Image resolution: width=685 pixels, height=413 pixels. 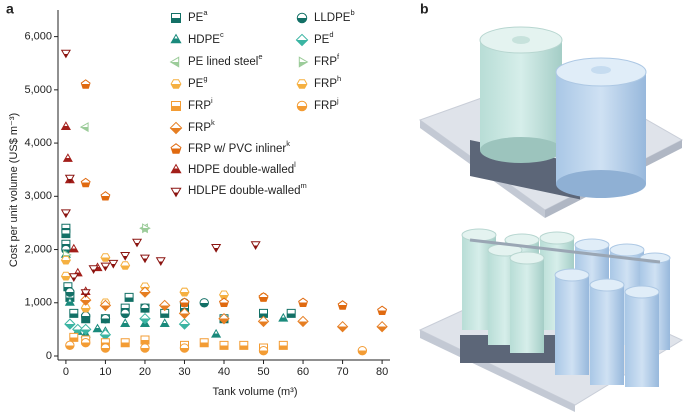 What do you see at coordinates (38, 143) in the screenshot?
I see `y-tick-label: 4,000` at bounding box center [38, 143].